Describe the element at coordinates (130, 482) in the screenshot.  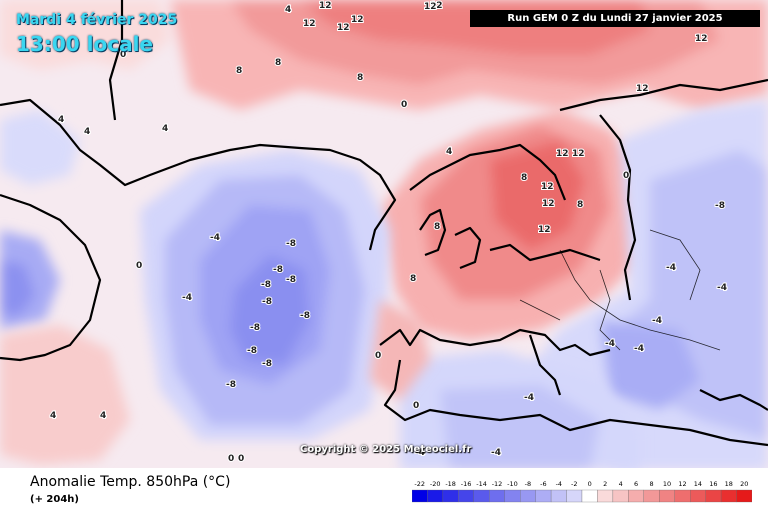
I see `parameter-title: Anomalie Temp. 850hPa (°C)` at that location.